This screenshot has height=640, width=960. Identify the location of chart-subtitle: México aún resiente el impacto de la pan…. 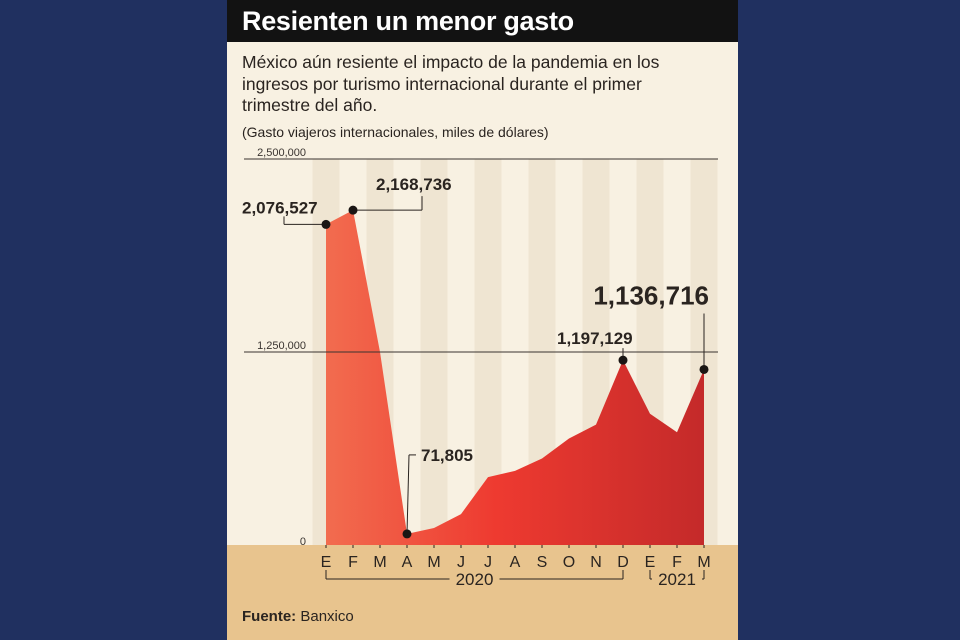
(451, 83).